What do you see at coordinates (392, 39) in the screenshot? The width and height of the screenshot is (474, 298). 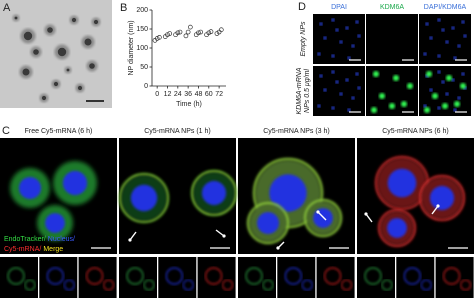 I see `microscopy-image` at bounding box center [392, 39].